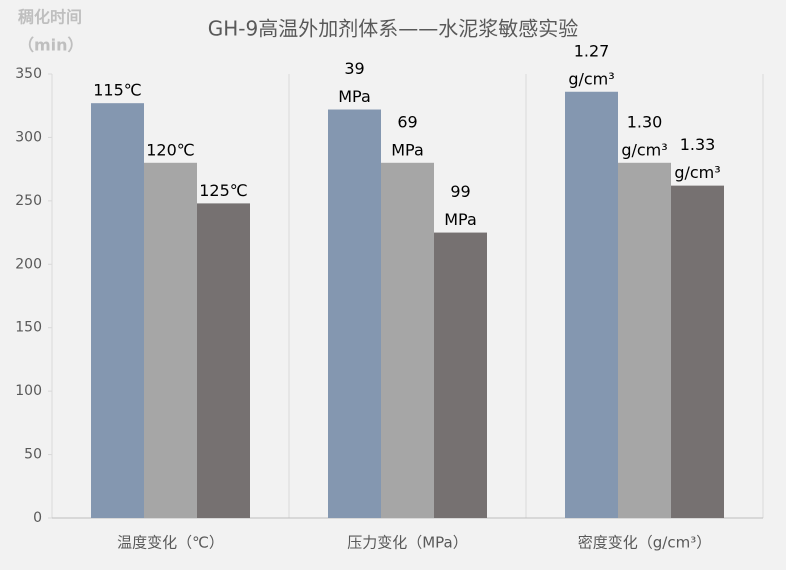 Image resolution: width=786 pixels, height=570 pixels. What do you see at coordinates (50, 17) in the screenshot?
I see `y-axis-title: 稠化时间` at bounding box center [50, 17].